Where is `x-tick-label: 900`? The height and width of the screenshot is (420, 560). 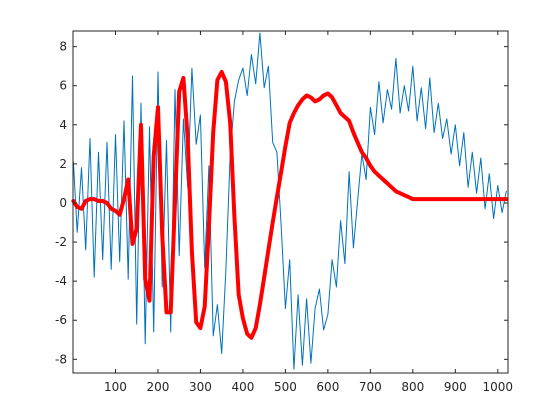
x-tick-label: 900 is located at coordinates (455, 387).